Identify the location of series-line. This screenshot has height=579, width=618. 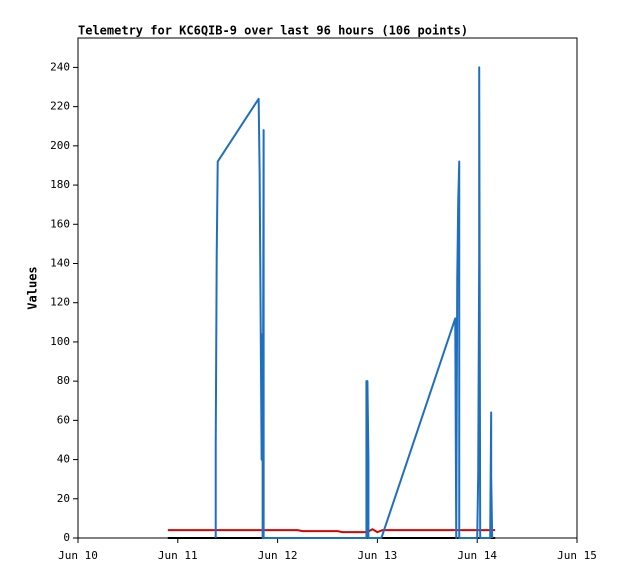
(331, 531).